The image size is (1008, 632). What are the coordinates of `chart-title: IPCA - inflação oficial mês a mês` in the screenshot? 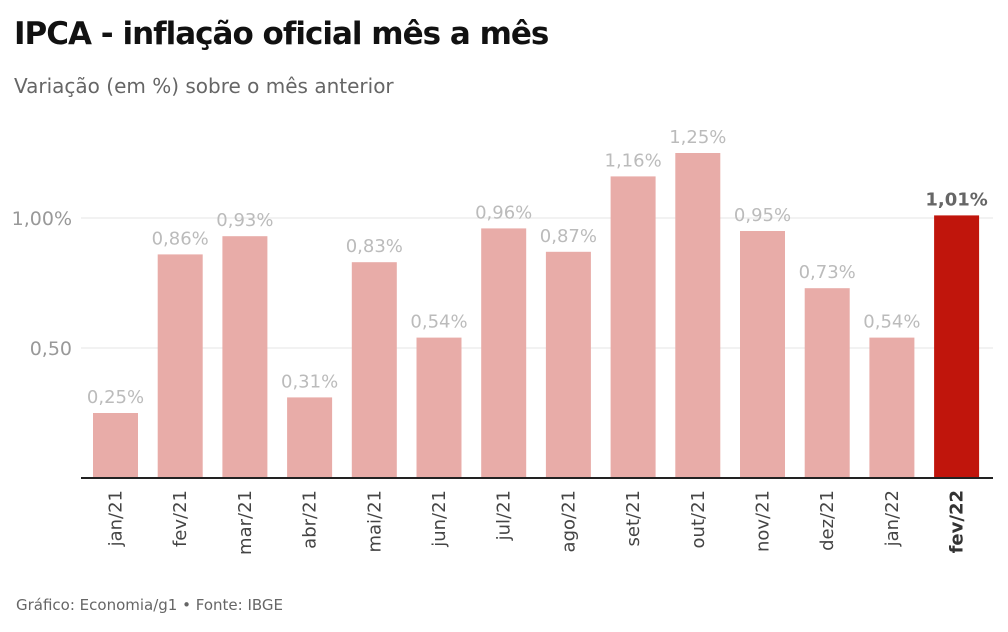 It's located at (281, 34).